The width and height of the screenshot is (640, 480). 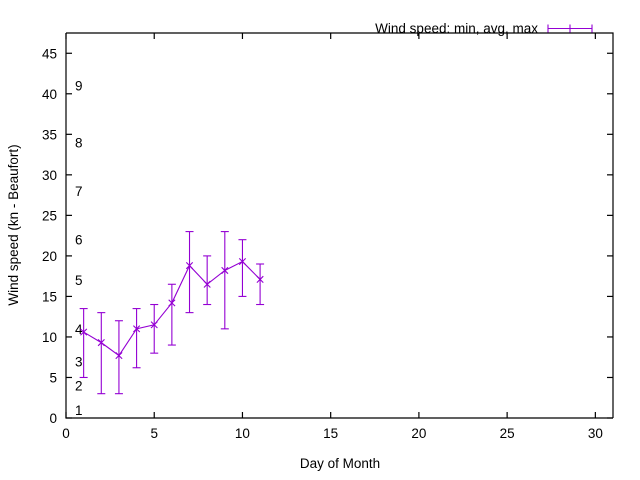 I want to click on beaufort-scale-labels: 1 2 3 4 5 6 7 8 9, so click(x=79, y=248).